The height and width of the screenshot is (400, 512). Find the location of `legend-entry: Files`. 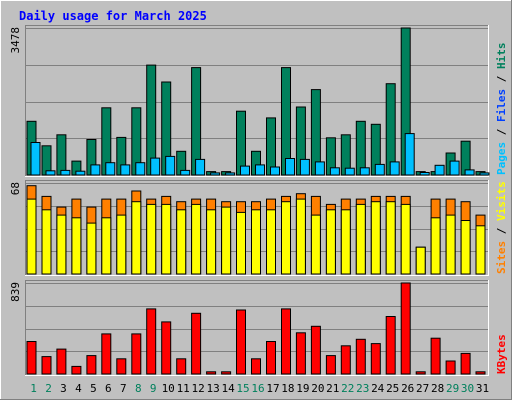

legend-entry: Files is located at coordinates (501, 105).